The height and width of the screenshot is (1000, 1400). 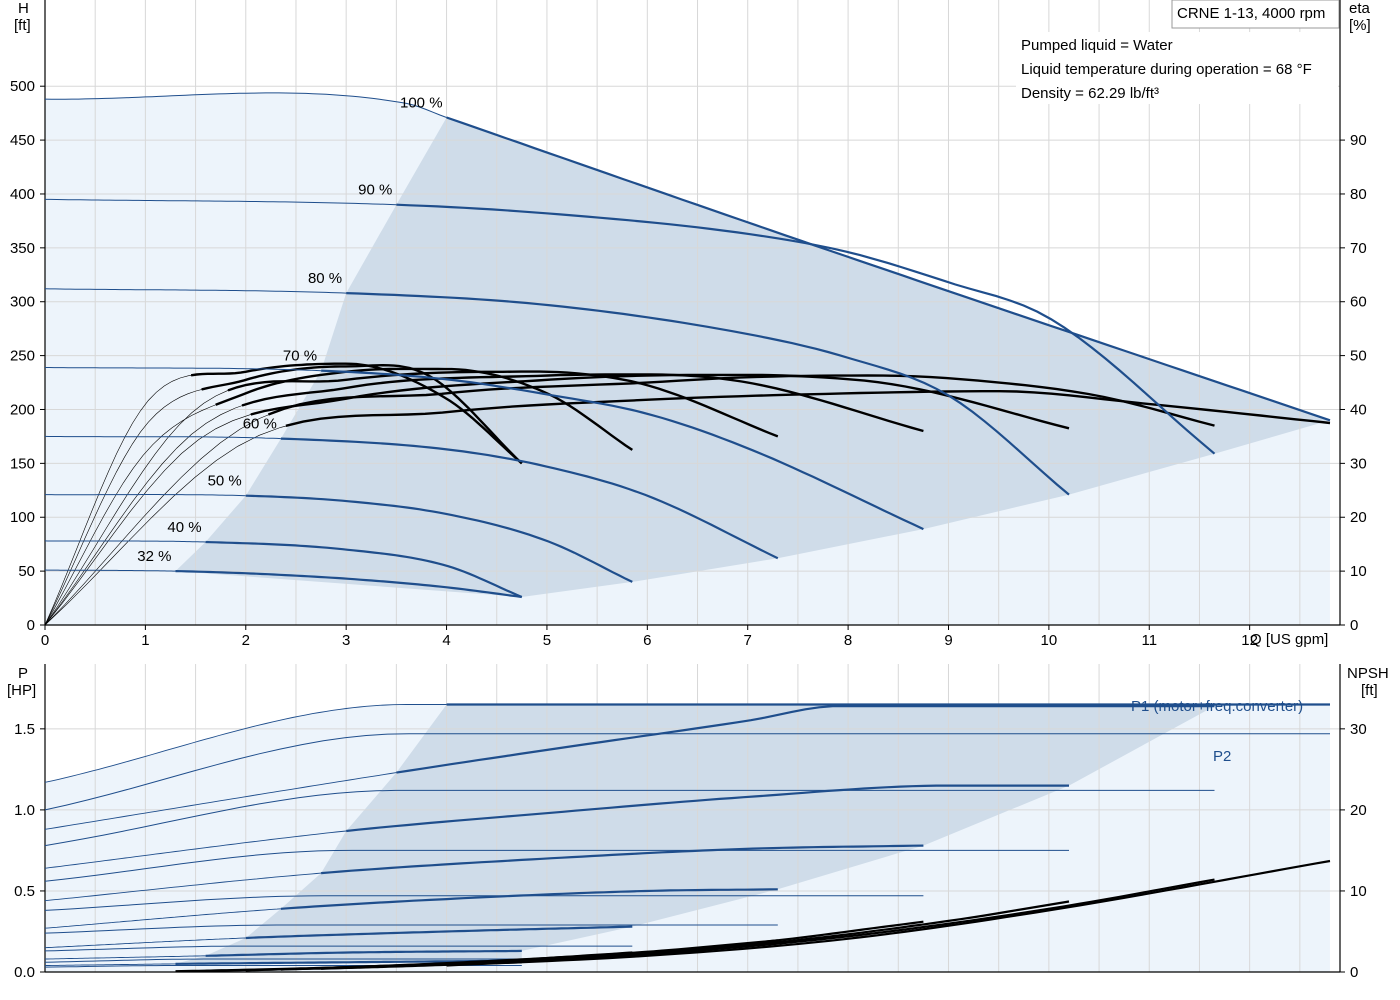 I want to click on npsh-tick-label: 30, so click(x=1358, y=729).